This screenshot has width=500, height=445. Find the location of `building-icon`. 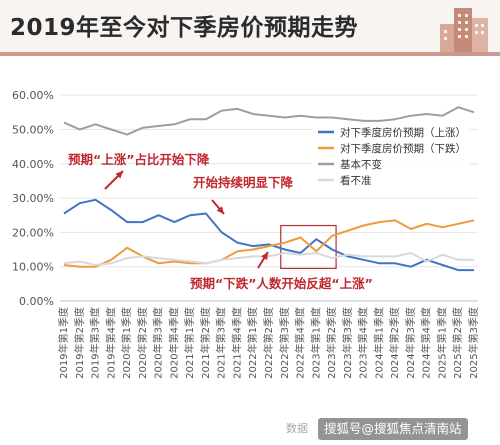

building-icon is located at coordinates (464, 31).